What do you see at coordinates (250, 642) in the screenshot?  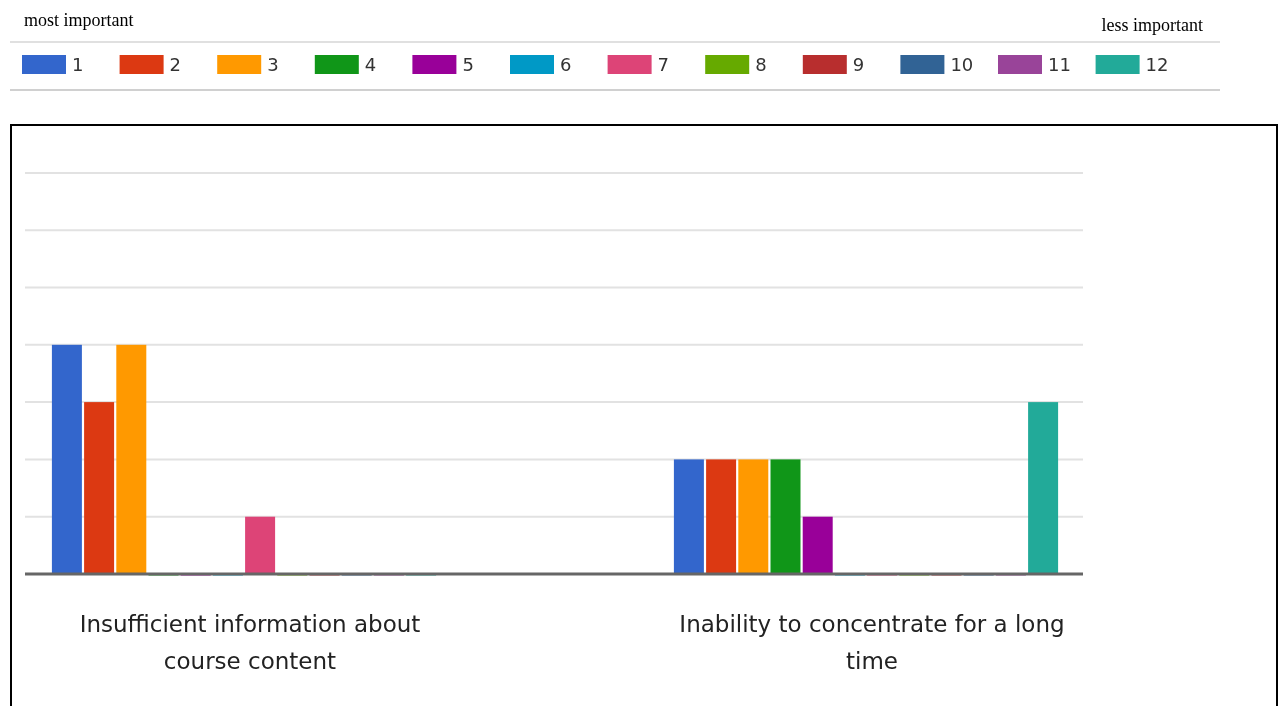 I see `x-tick-label: Insufficient information about course content` at bounding box center [250, 642].